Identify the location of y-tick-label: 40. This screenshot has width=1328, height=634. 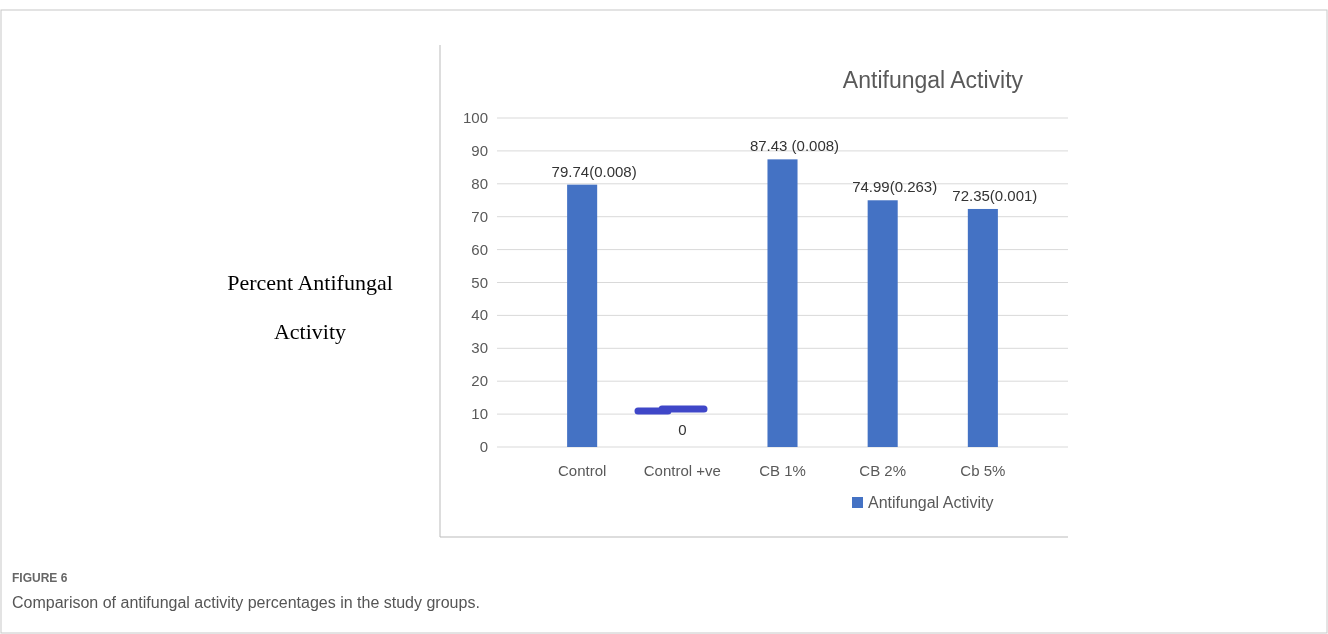
(479, 315).